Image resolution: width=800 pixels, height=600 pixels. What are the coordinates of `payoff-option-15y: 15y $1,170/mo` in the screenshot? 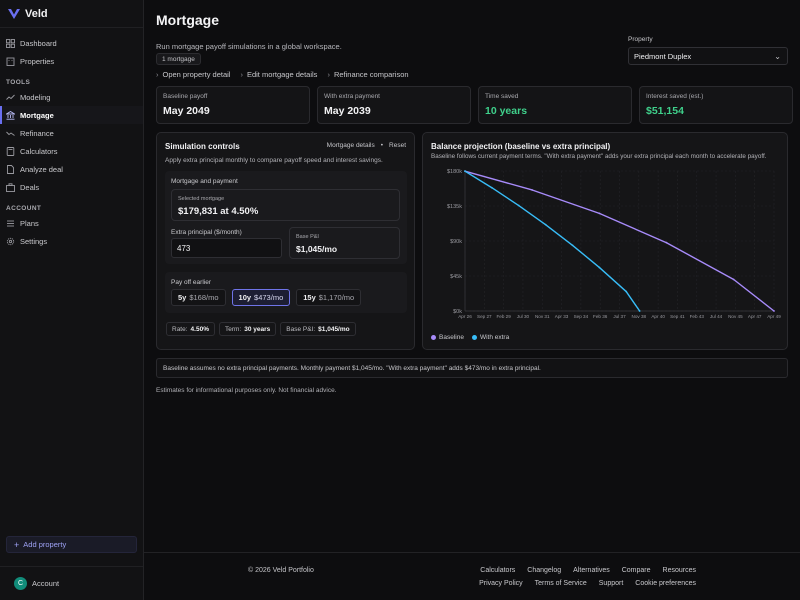 It's located at (329, 297).